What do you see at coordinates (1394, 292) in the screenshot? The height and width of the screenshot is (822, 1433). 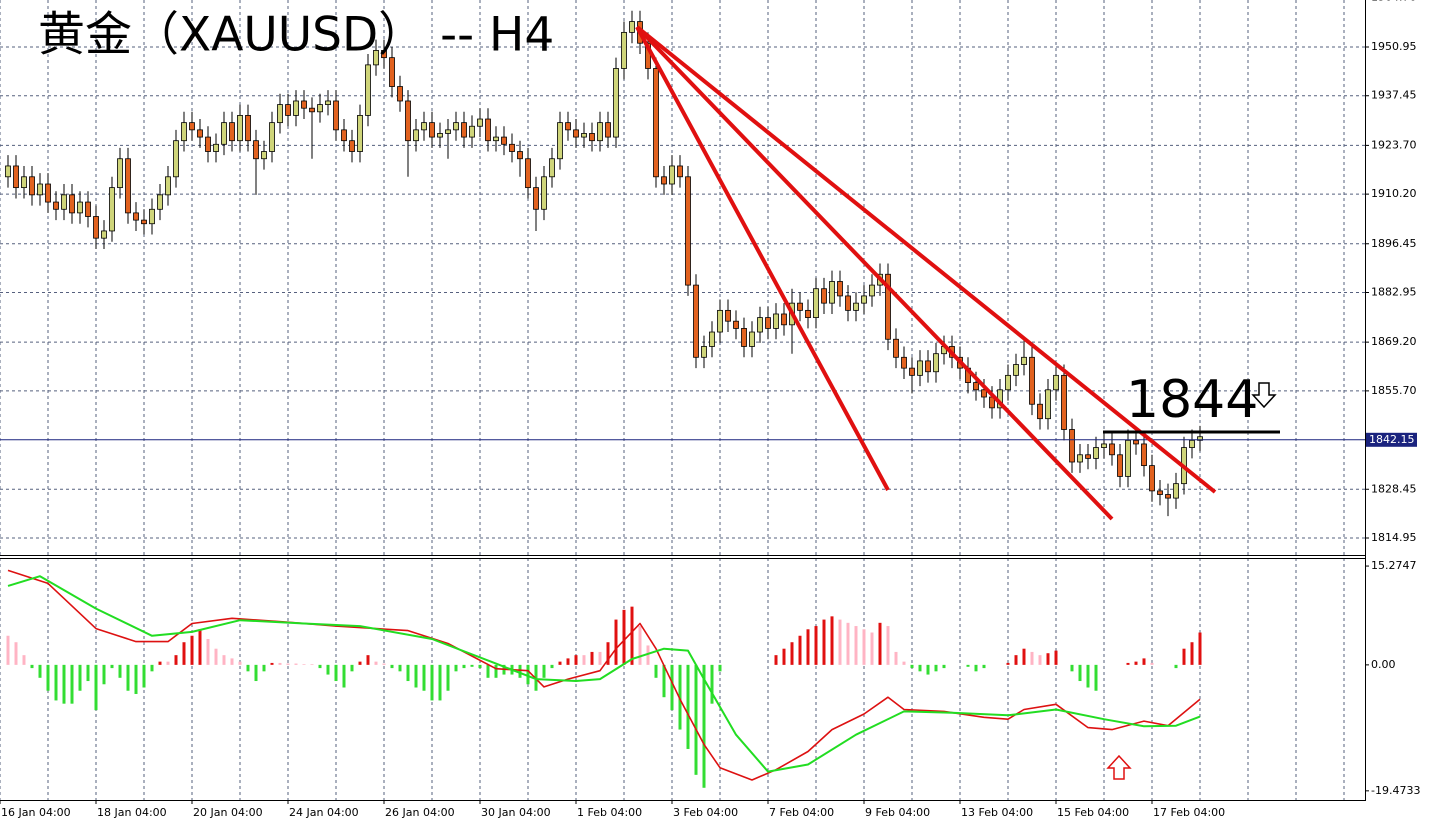 I see `y-tick-label: 1882.95` at bounding box center [1394, 292].